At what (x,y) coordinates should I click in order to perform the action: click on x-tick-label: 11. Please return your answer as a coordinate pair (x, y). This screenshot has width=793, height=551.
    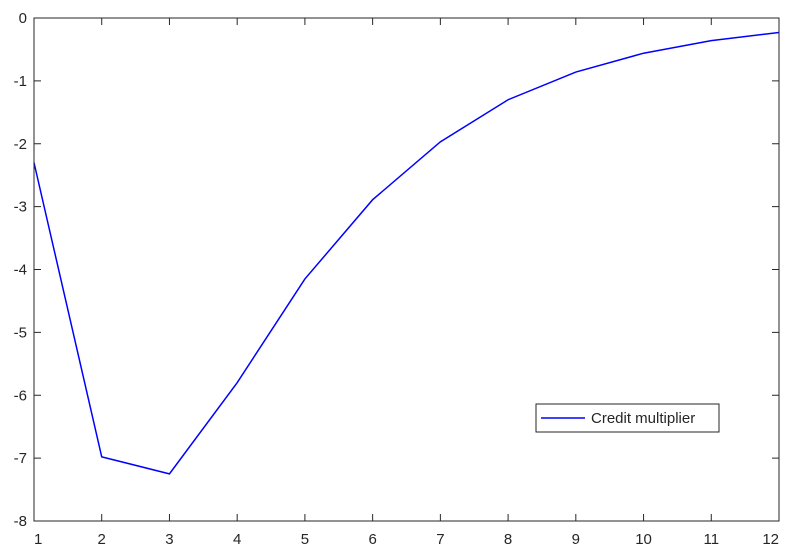
    Looking at the image, I should click on (711, 539).